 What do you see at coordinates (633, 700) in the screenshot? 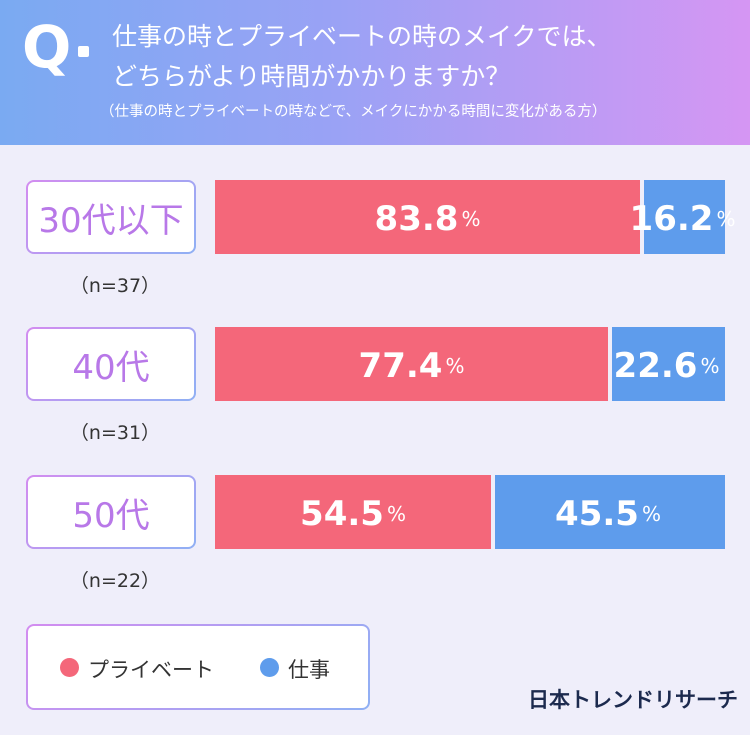
I see `brand-logo: 日本トレンドリサーチ` at bounding box center [633, 700].